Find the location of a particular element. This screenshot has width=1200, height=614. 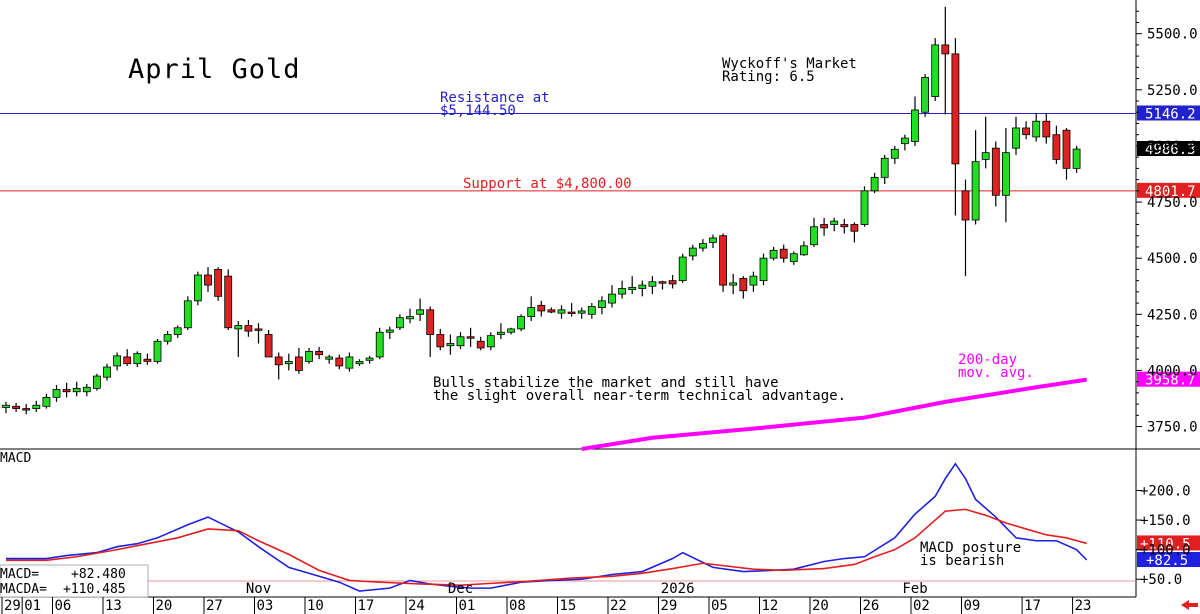

support-label: Support at $4,800.00 is located at coordinates (547, 184).